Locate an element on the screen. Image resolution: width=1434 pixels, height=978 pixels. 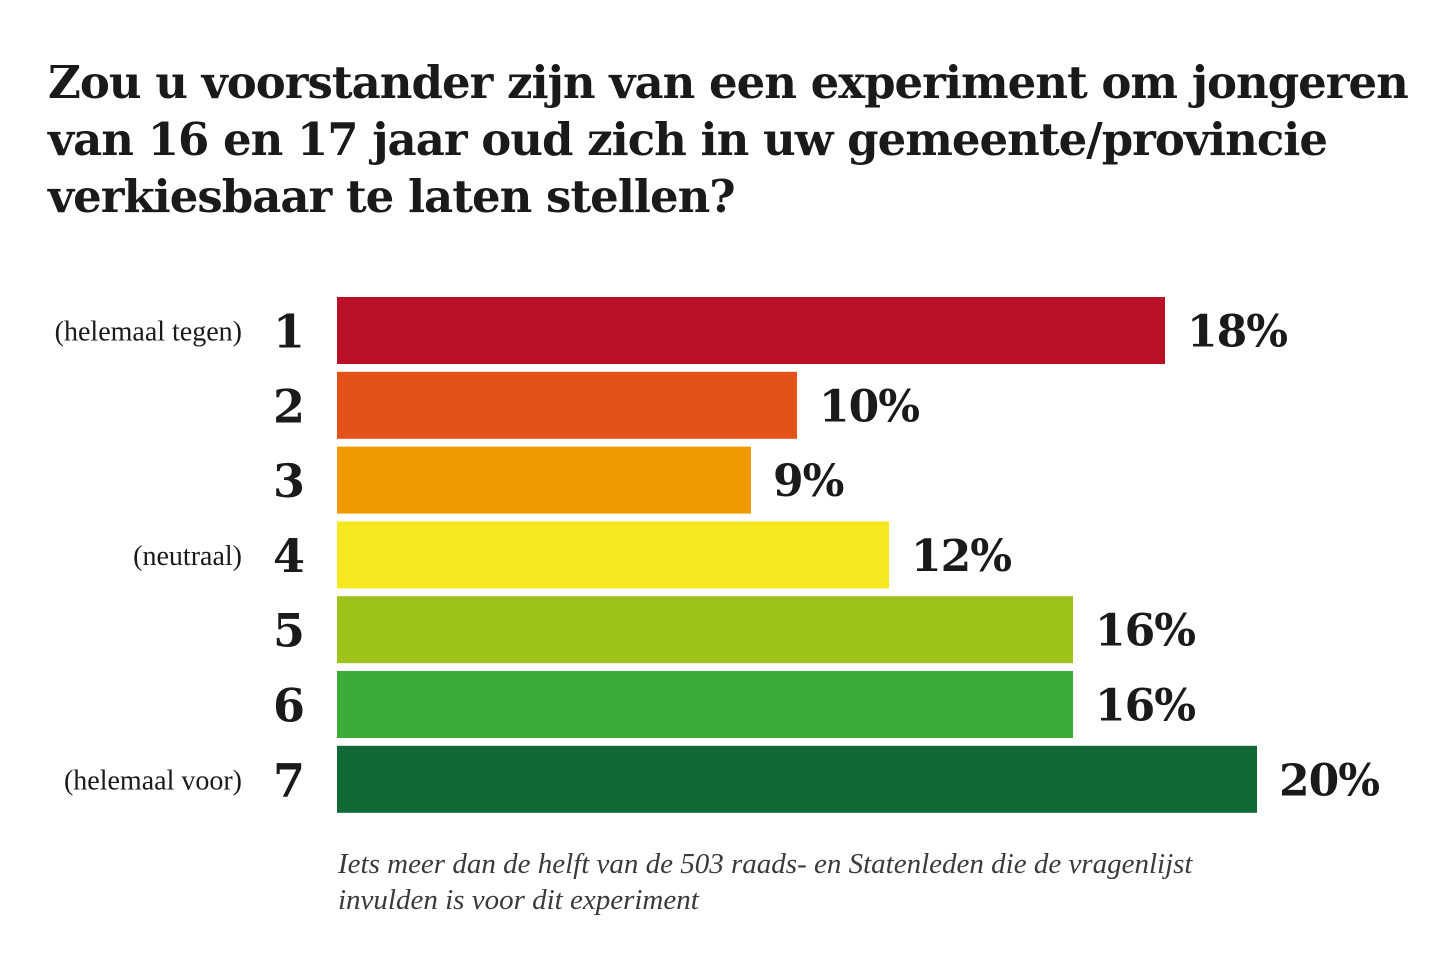
category-label-4: 4 is located at coordinates (289, 556).